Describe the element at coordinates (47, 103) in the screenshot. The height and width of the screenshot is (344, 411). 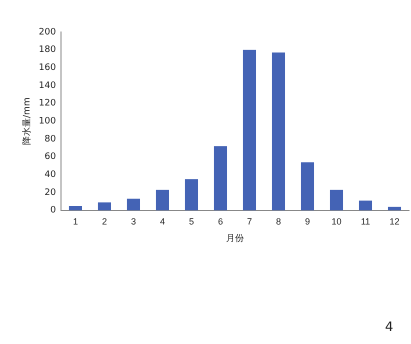
I see `y-tick-label: 120` at that location.